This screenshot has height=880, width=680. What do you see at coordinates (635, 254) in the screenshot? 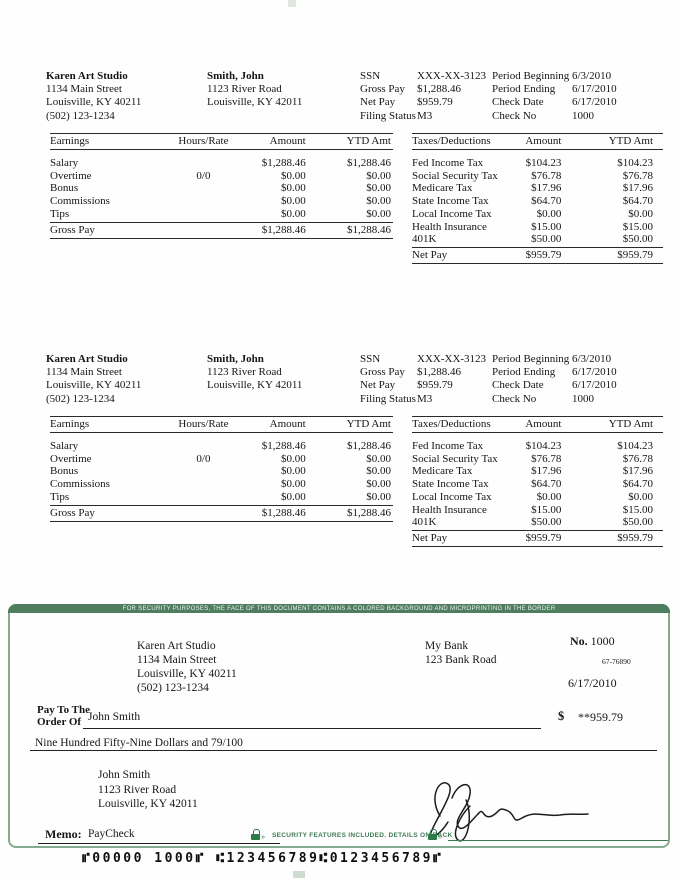
I see `net-pay-total-ytd: $959.79` at bounding box center [635, 254].